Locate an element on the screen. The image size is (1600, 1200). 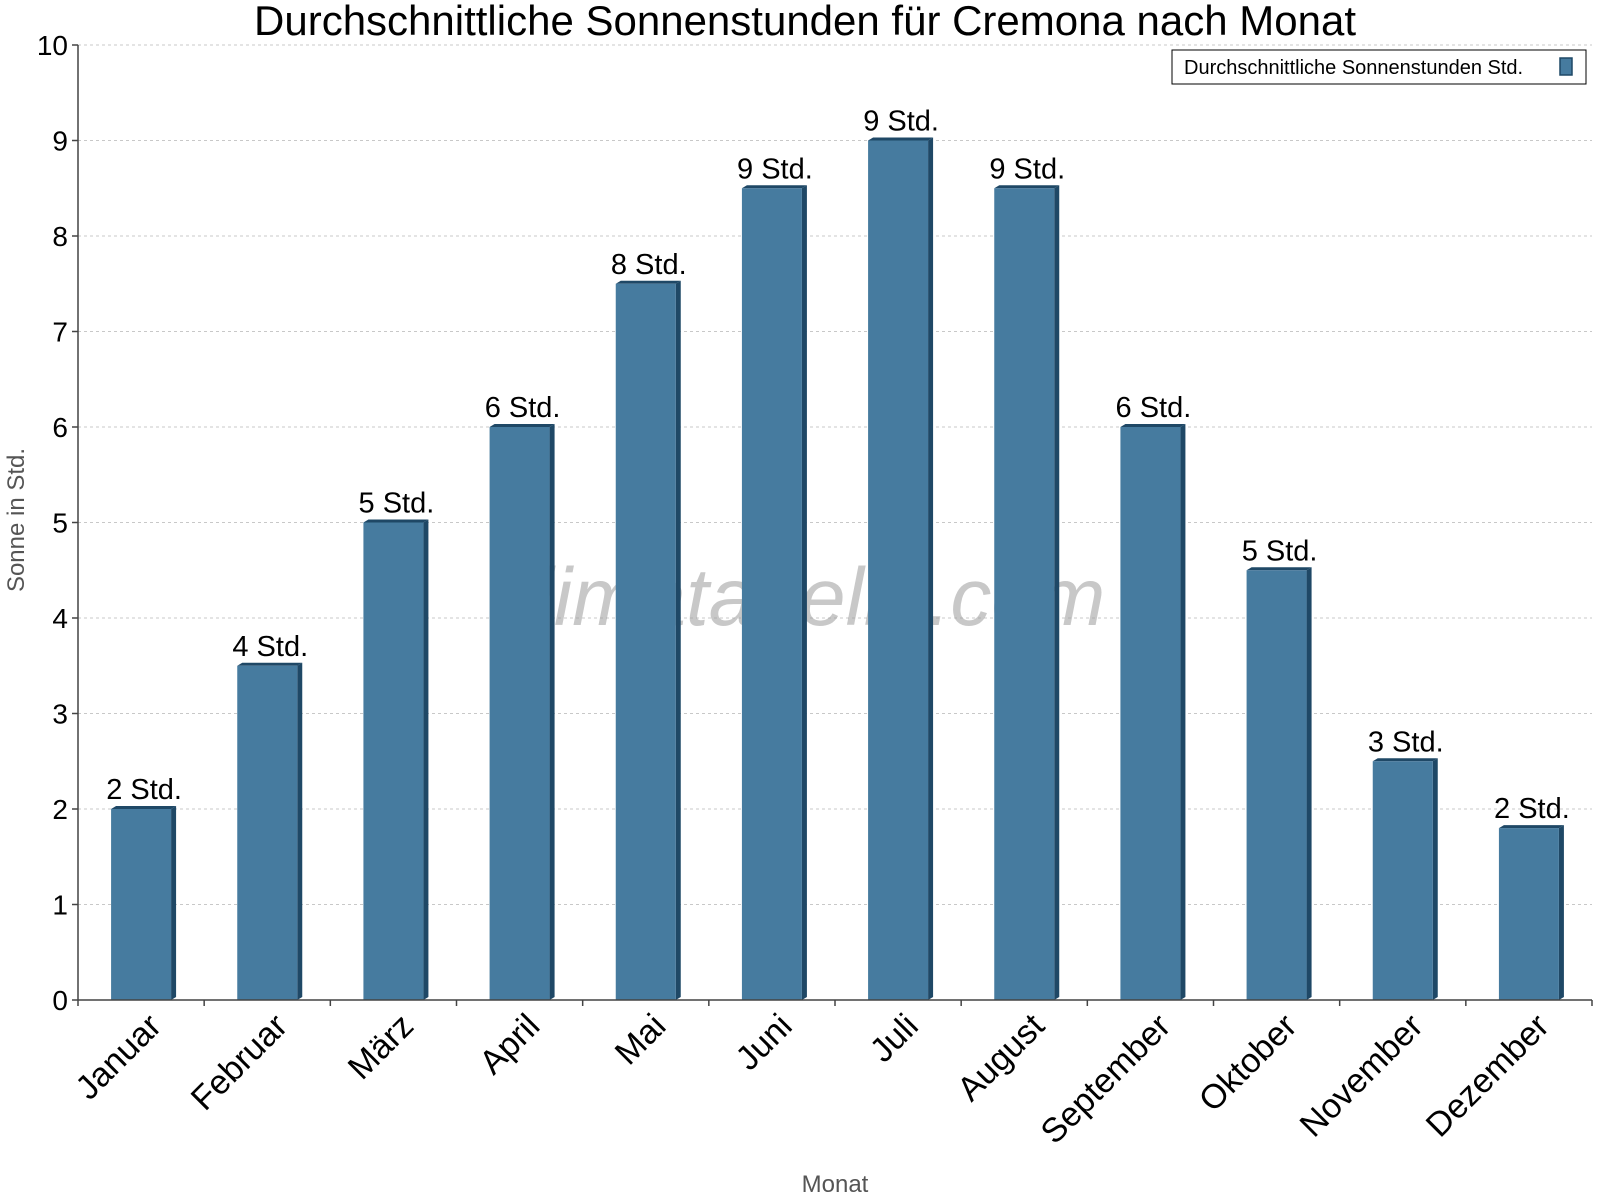
y-tick-label: 0 is located at coordinates (60, 1000).